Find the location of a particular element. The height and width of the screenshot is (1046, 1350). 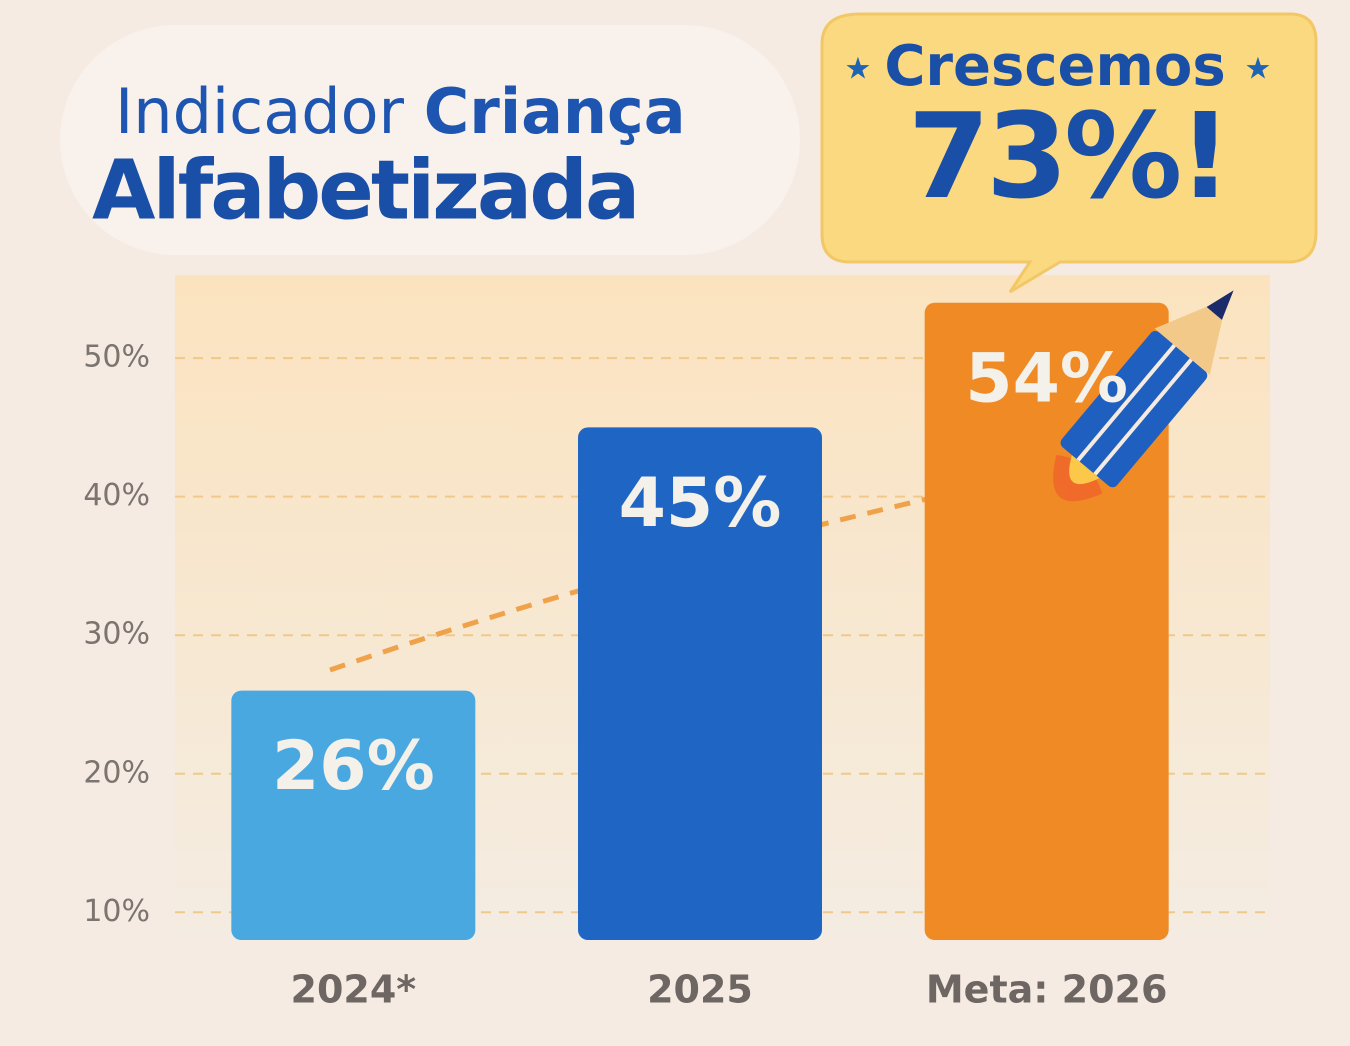

annotation: 73%! is located at coordinates (1068, 156).